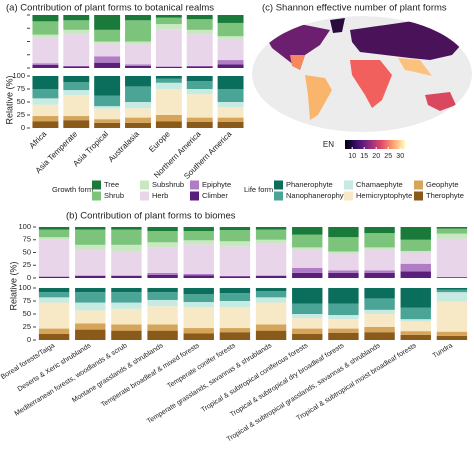 The height and width of the screenshot is (461, 474). Describe the element at coordinates (27, 313) in the screenshot. I see `y-tick-label: 50` at that location.